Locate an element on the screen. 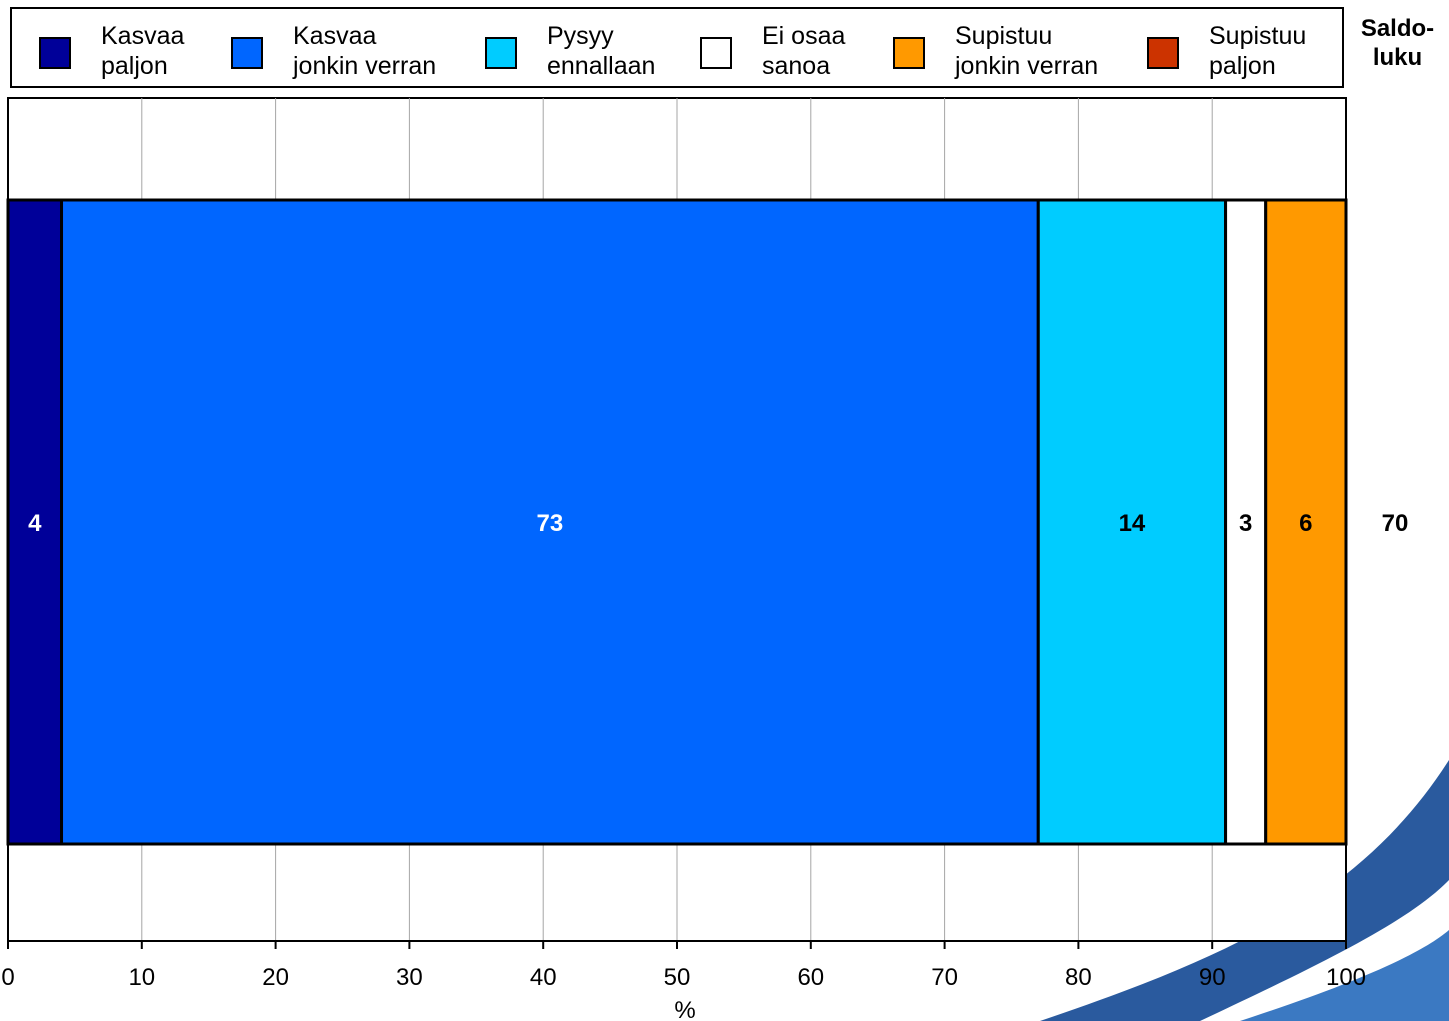  x-tick-label: 40 is located at coordinates (543, 977).